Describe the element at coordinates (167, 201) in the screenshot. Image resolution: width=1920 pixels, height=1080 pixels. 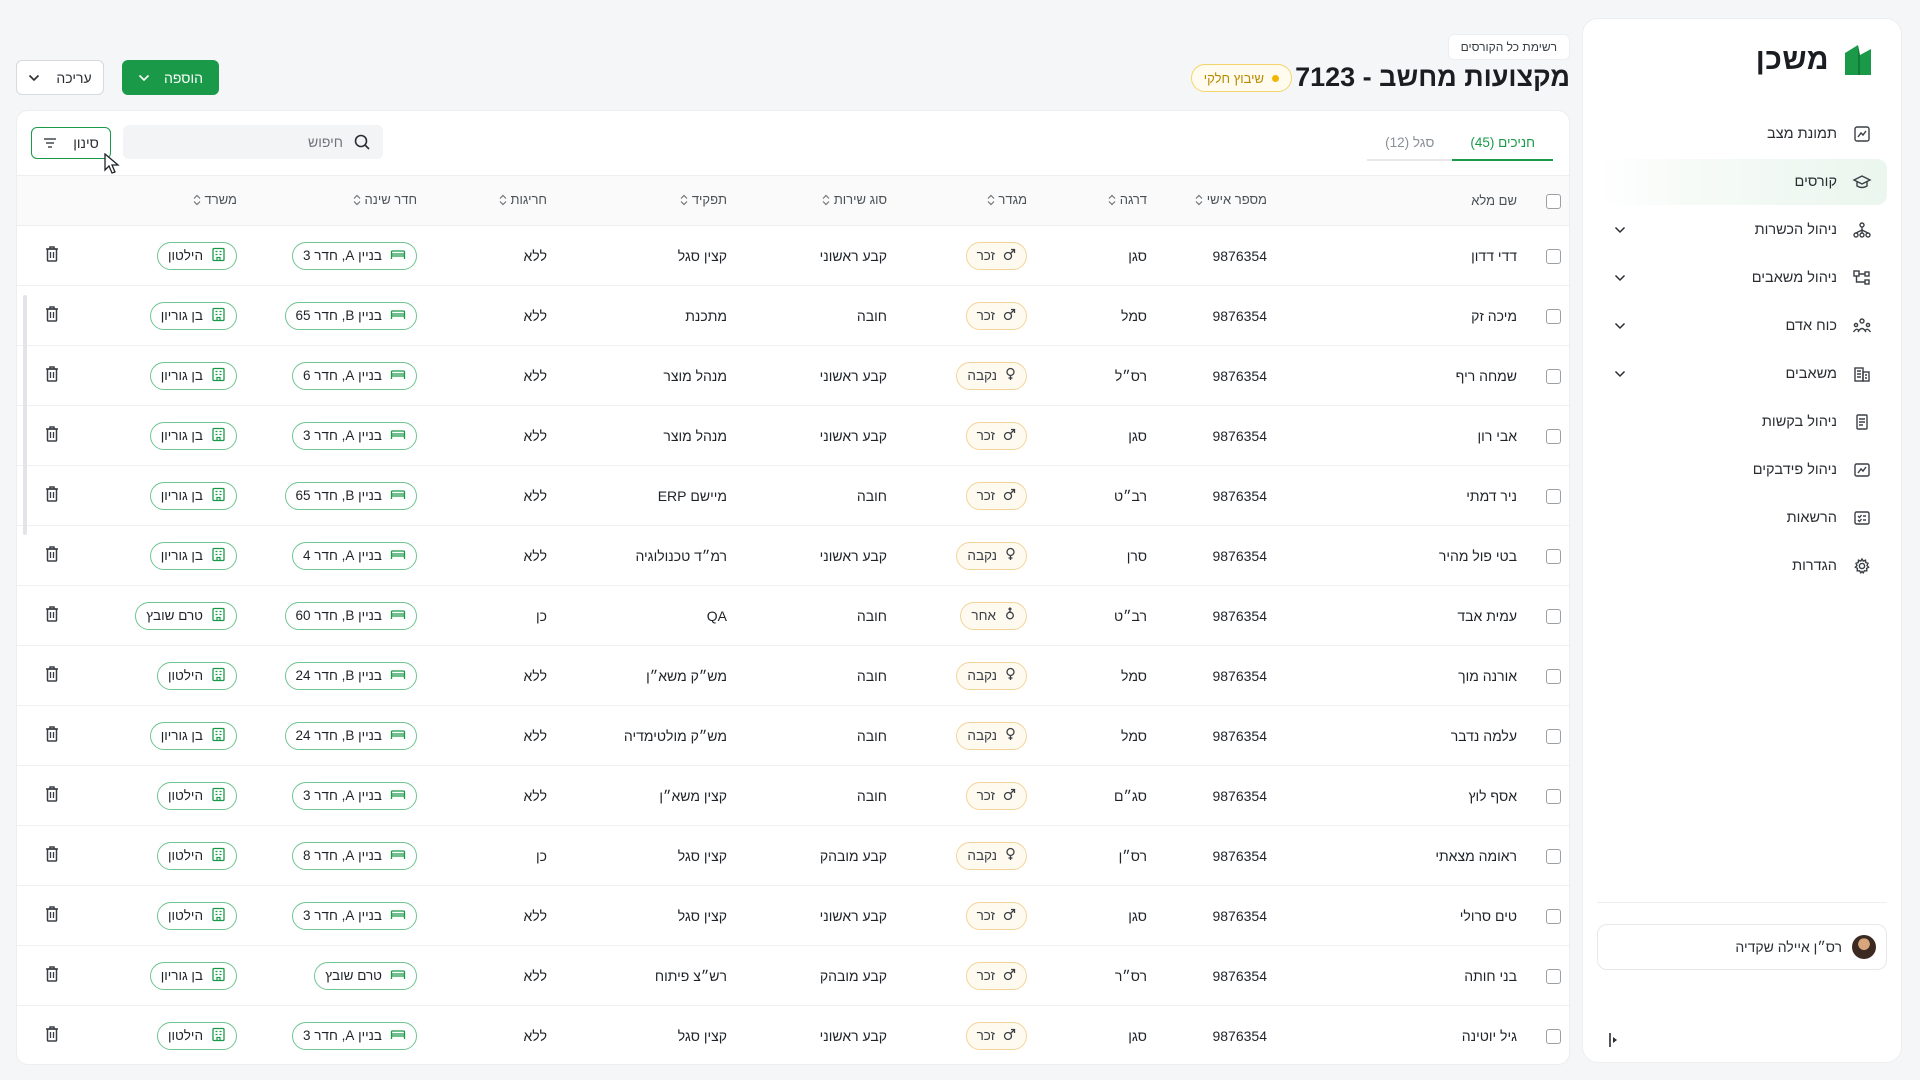
I see `column-header: משרד` at that location.